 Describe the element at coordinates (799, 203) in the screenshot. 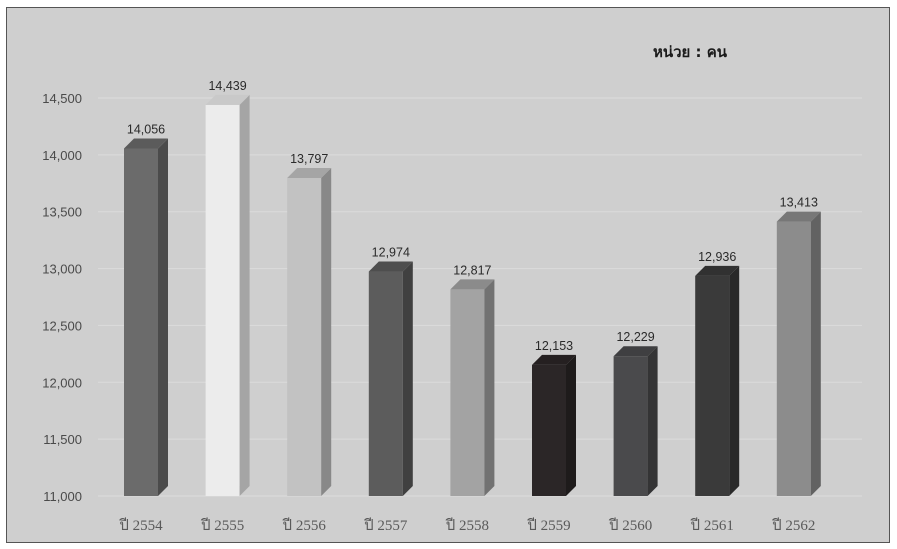

I see `data-label: 13,413` at that location.